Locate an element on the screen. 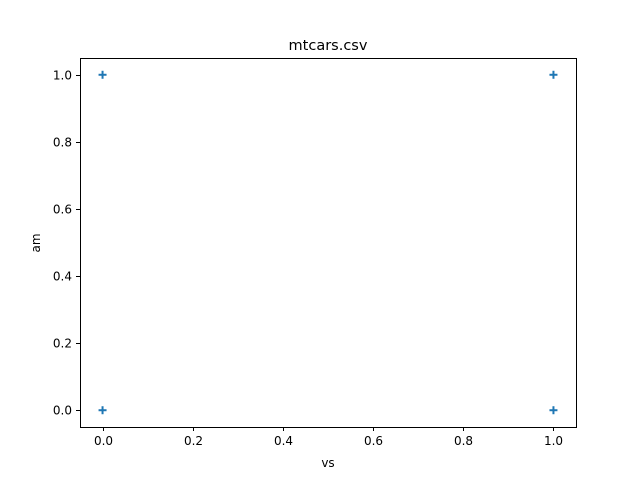 This screenshot has width=640, height=480. y-tick-label: 0.0 is located at coordinates (62, 411).